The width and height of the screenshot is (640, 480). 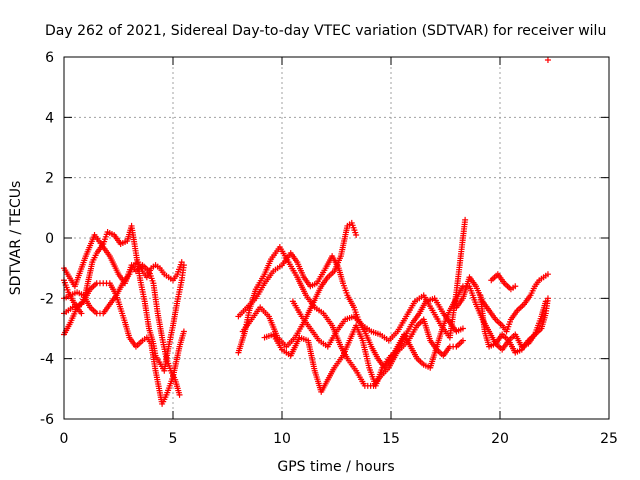 I want to click on x-axis-label: GPS time / hours, so click(x=335, y=467).